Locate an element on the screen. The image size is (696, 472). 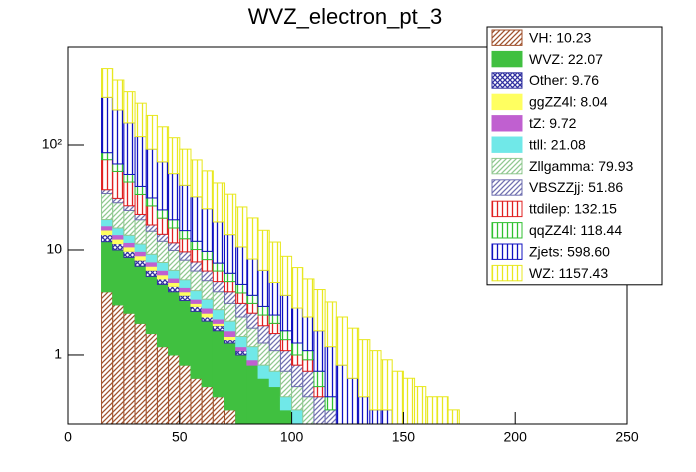
x-tick-label: 100 is located at coordinates (292, 437).